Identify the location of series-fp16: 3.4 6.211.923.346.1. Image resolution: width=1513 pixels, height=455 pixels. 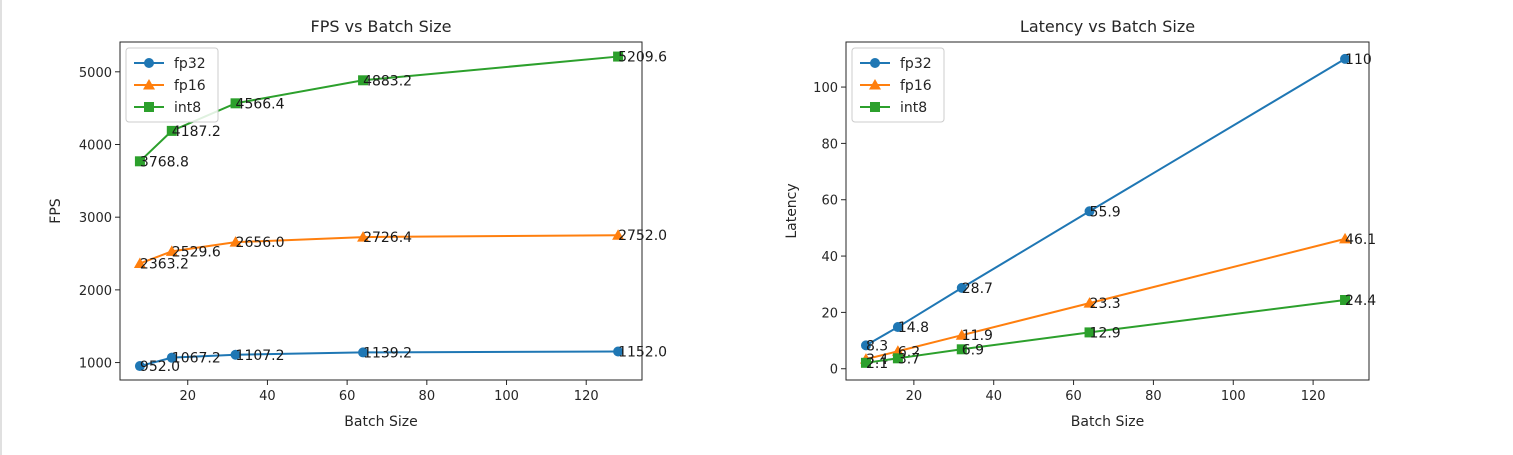
(1117, 300).